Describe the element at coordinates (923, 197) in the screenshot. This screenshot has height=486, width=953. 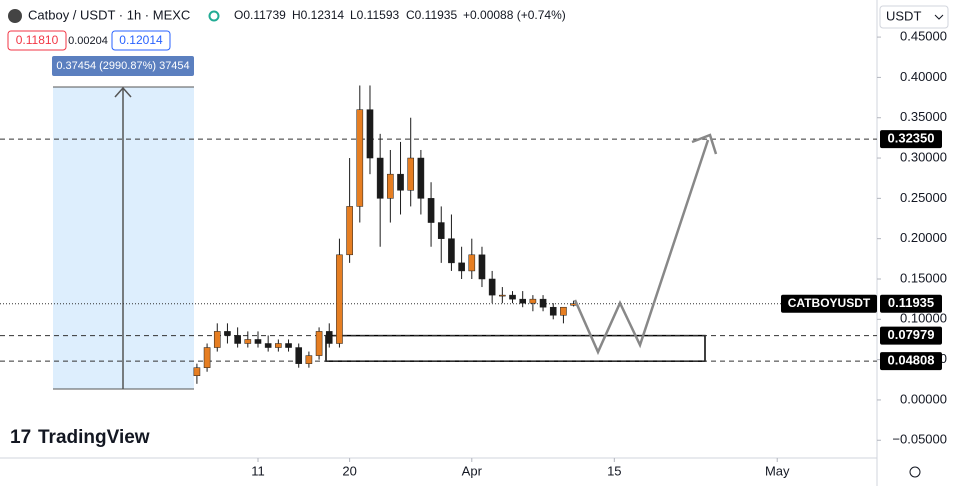
I see `y-tick-label: 0.25000` at that location.